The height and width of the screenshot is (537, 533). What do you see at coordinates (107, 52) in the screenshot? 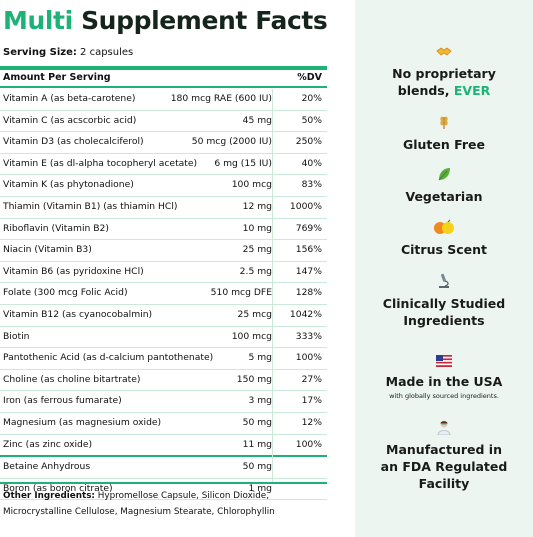
I see `serving-value: 2 capsules` at bounding box center [107, 52].